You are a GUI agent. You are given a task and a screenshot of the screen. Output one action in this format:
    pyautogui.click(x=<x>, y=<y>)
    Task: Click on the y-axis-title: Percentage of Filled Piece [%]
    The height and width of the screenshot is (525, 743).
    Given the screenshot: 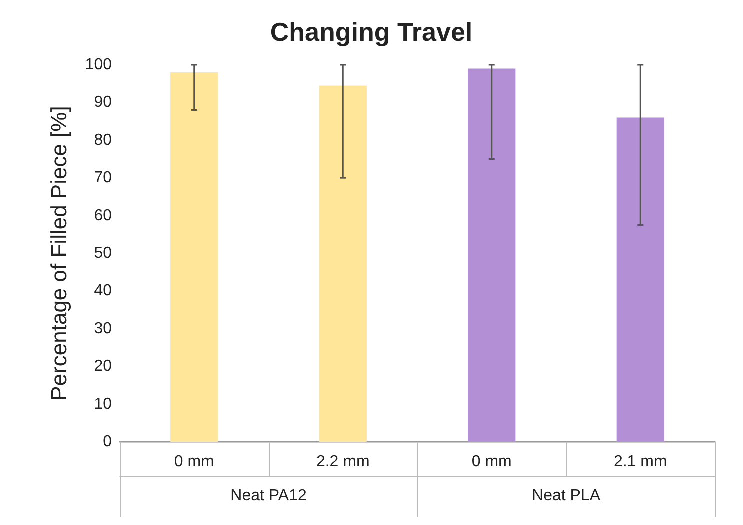 What is the action you would take?
    pyautogui.click(x=59, y=253)
    